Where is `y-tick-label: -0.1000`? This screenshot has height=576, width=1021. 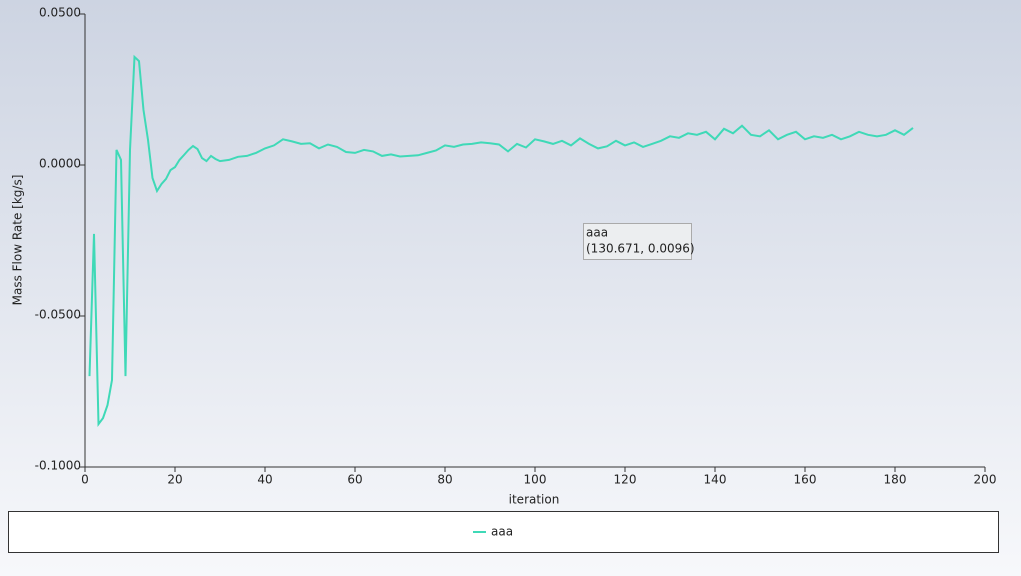
y-tick-label: -0.1000 is located at coordinates (58, 466).